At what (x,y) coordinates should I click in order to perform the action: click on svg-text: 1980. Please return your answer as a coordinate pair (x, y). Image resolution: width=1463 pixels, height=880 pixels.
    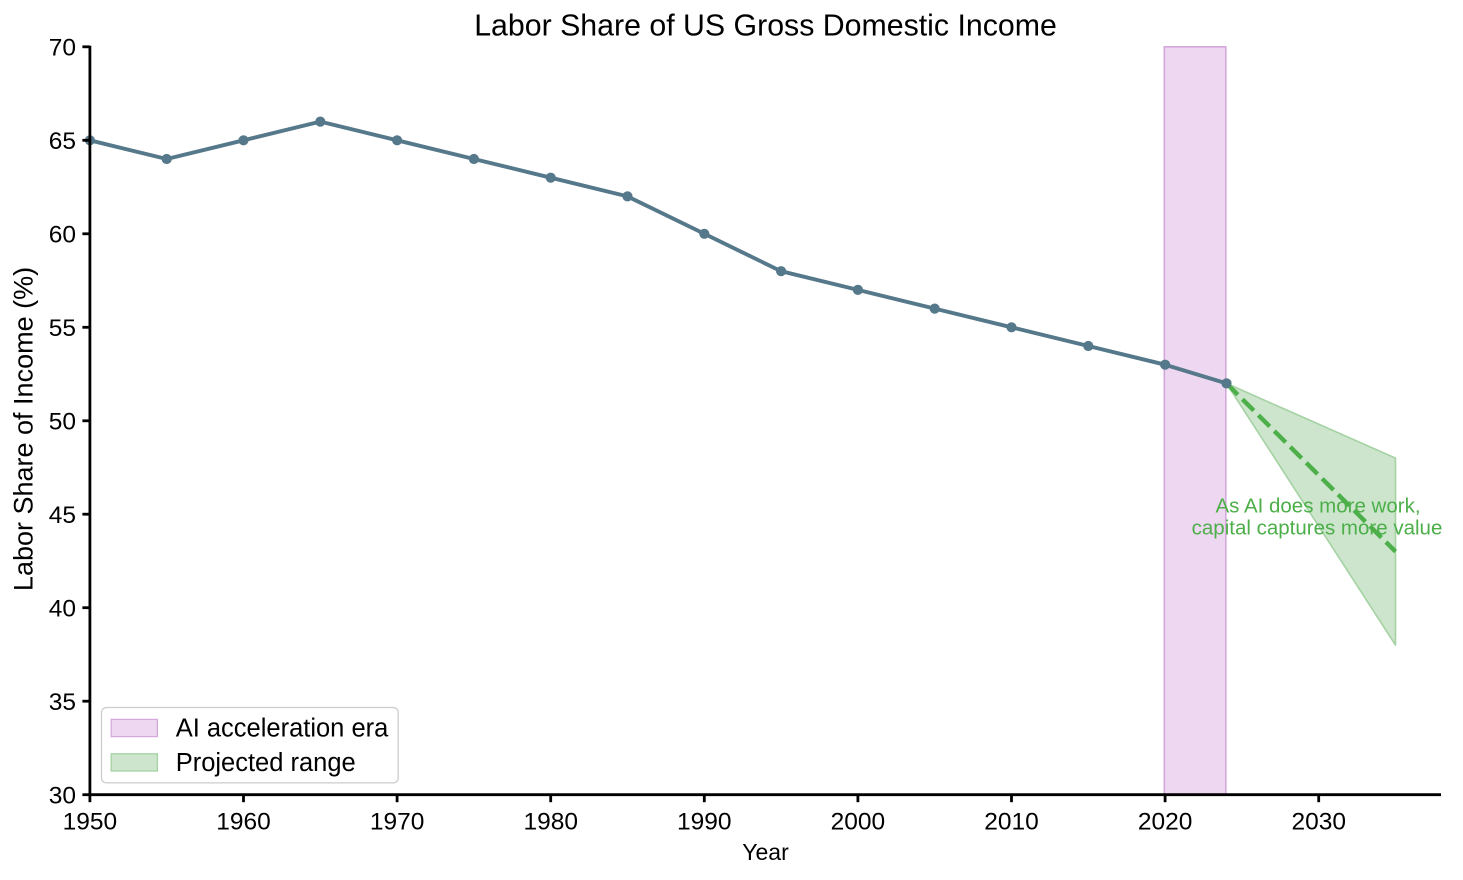
    Looking at the image, I should click on (550, 821).